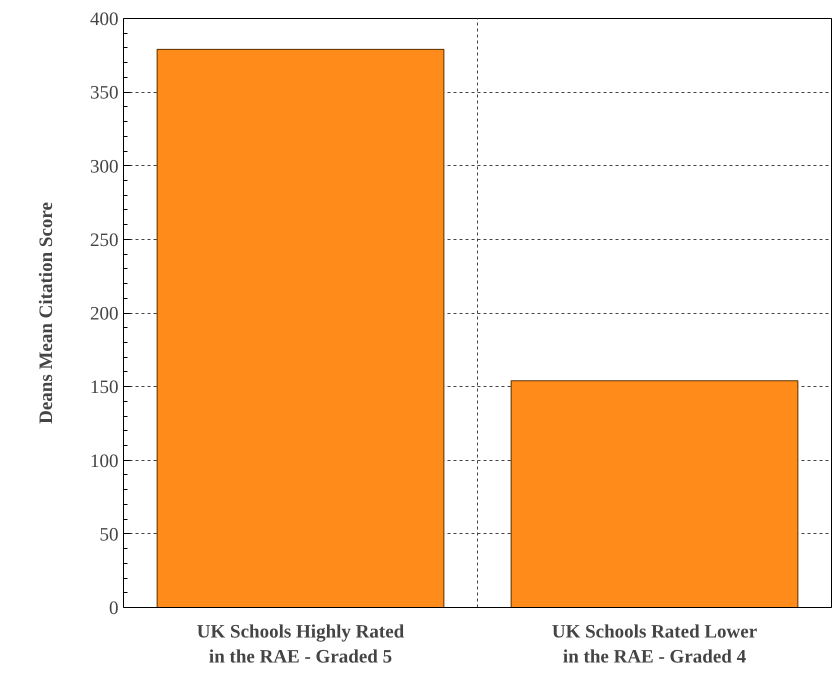  I want to click on x-tick-label: UK Schools Highly Rated in the RAE - Graded 5, so click(300, 645).